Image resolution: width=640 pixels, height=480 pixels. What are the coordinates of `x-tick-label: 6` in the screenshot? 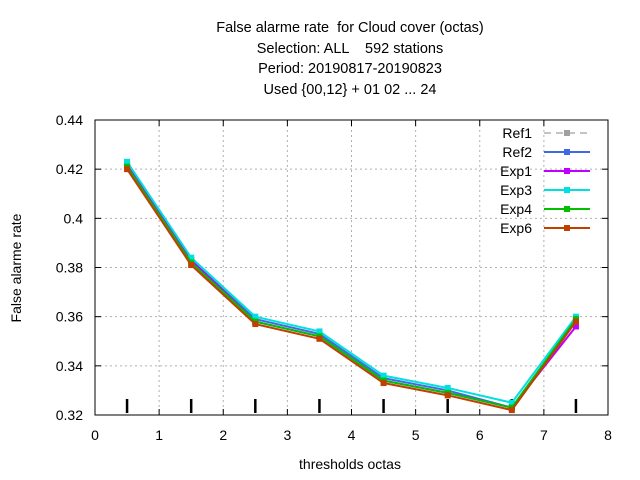 It's located at (480, 435).